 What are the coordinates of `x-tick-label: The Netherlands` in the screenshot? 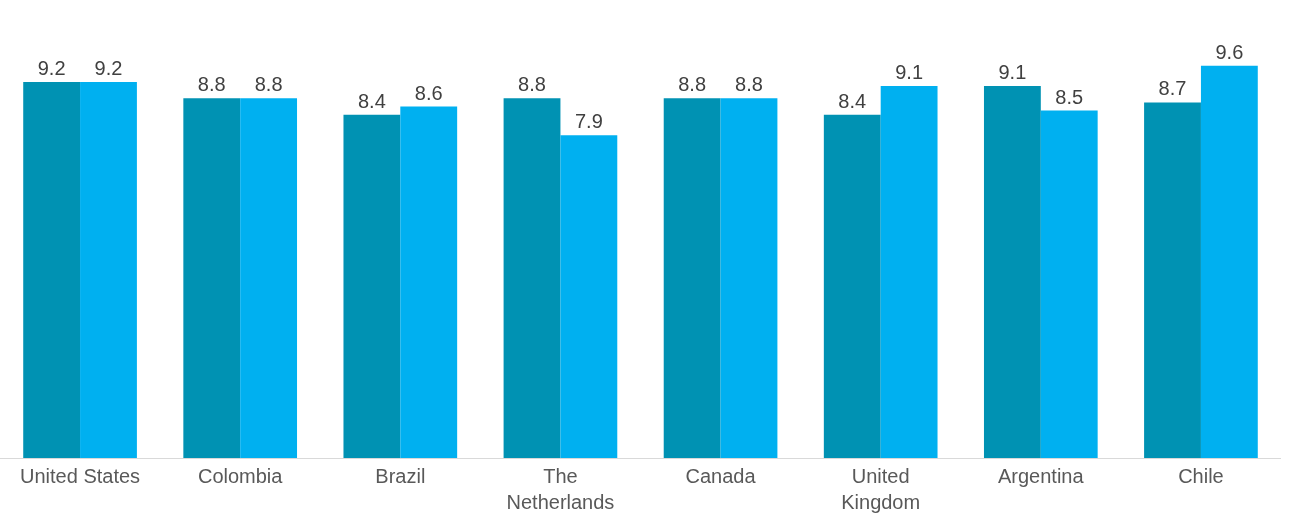 It's located at (560, 489).